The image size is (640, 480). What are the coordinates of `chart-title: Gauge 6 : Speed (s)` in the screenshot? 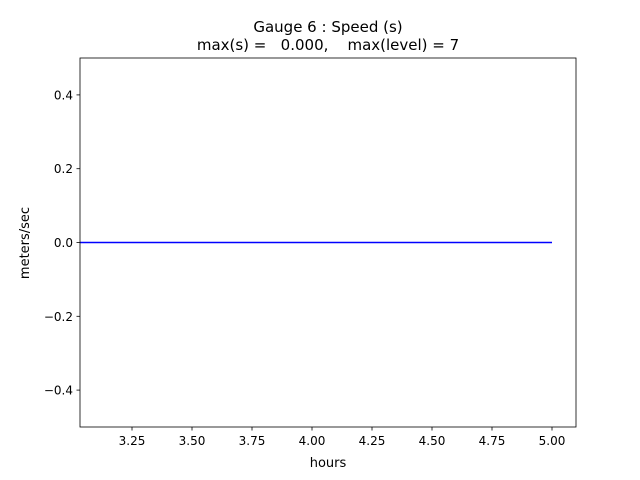 It's located at (327, 27).